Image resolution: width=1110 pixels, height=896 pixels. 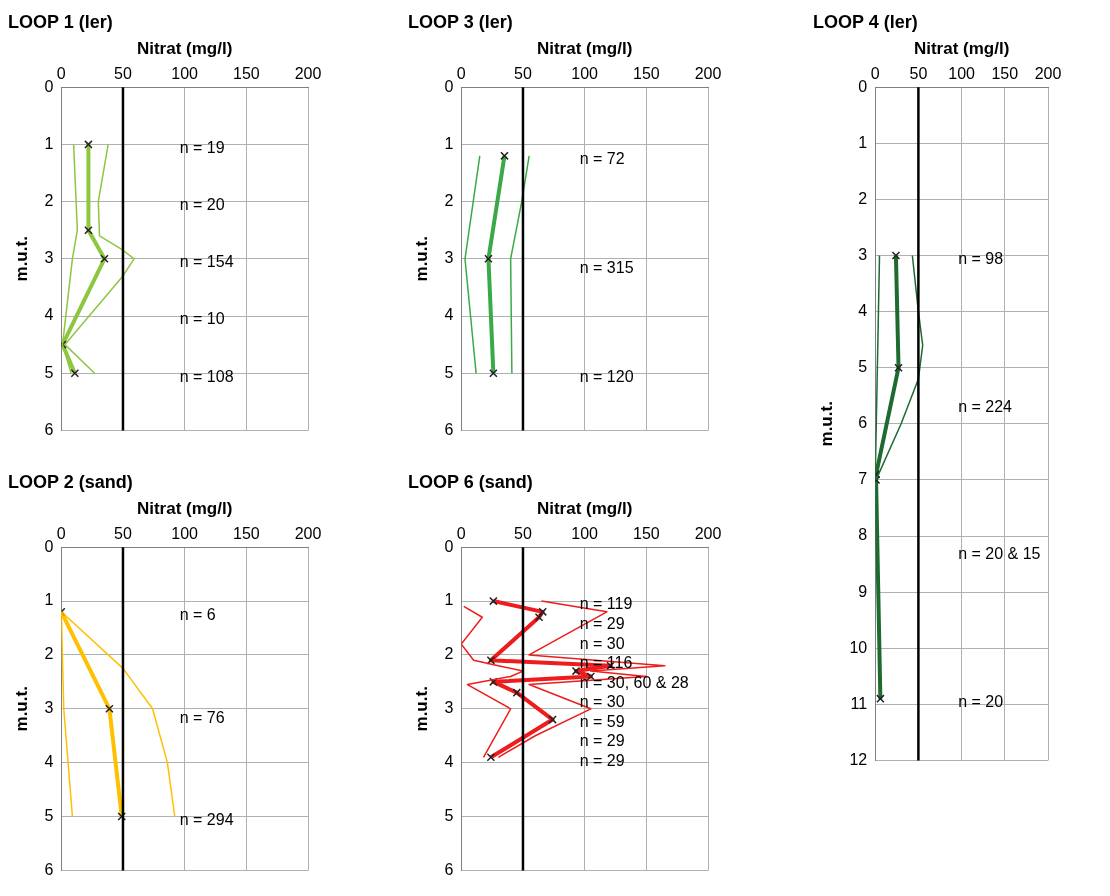 I want to click on chart-title: LOOP 1 (ler), so click(x=60, y=21).